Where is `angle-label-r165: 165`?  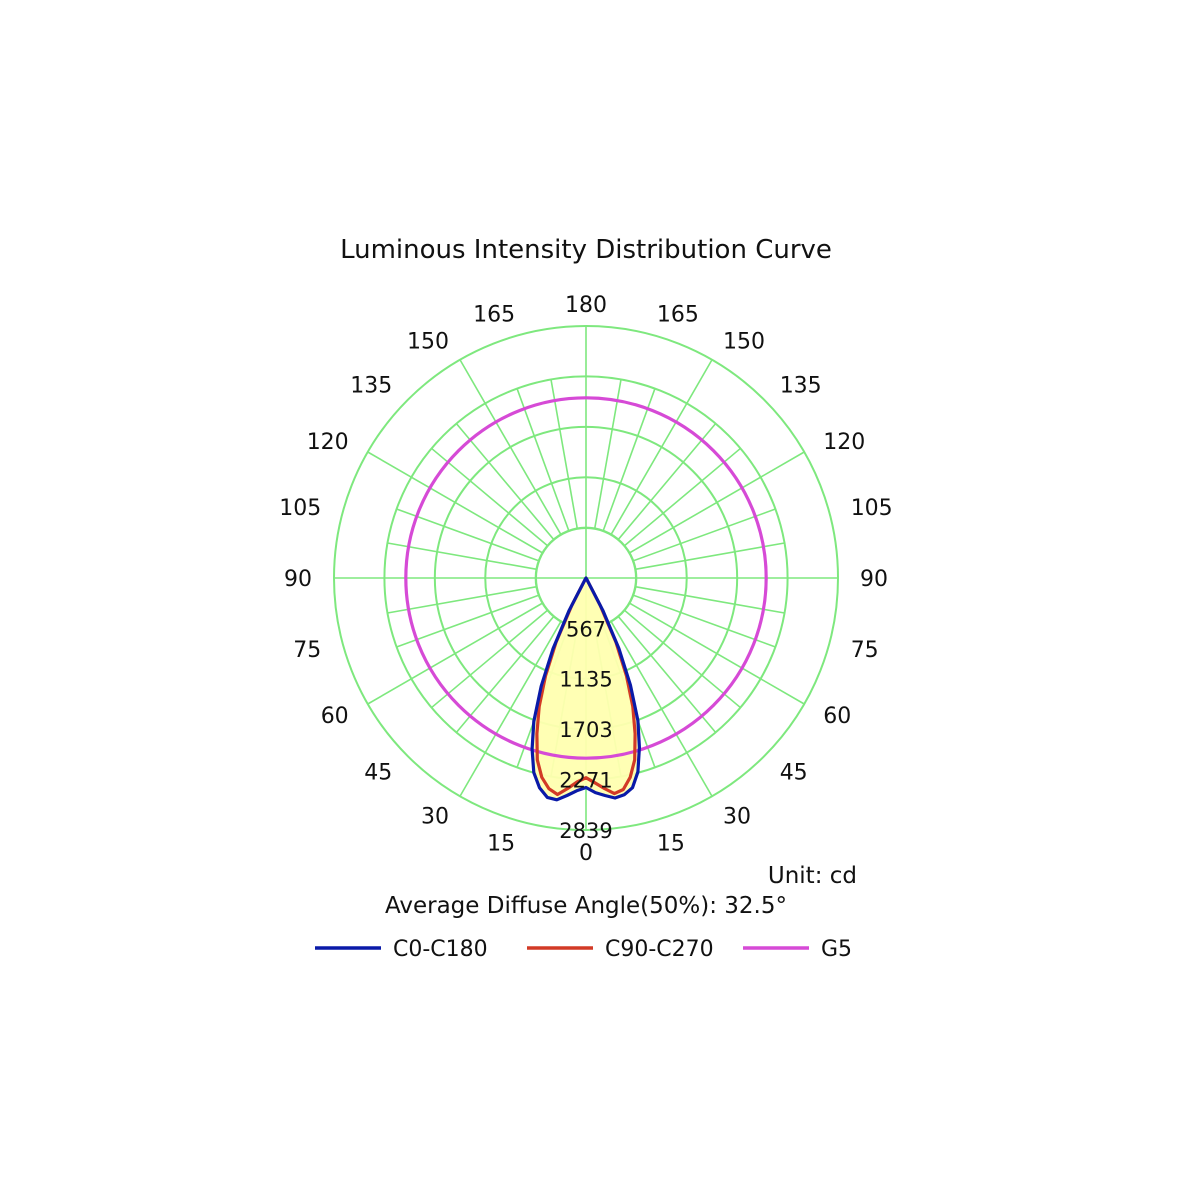
angle-label-r165: 165 is located at coordinates (678, 314).